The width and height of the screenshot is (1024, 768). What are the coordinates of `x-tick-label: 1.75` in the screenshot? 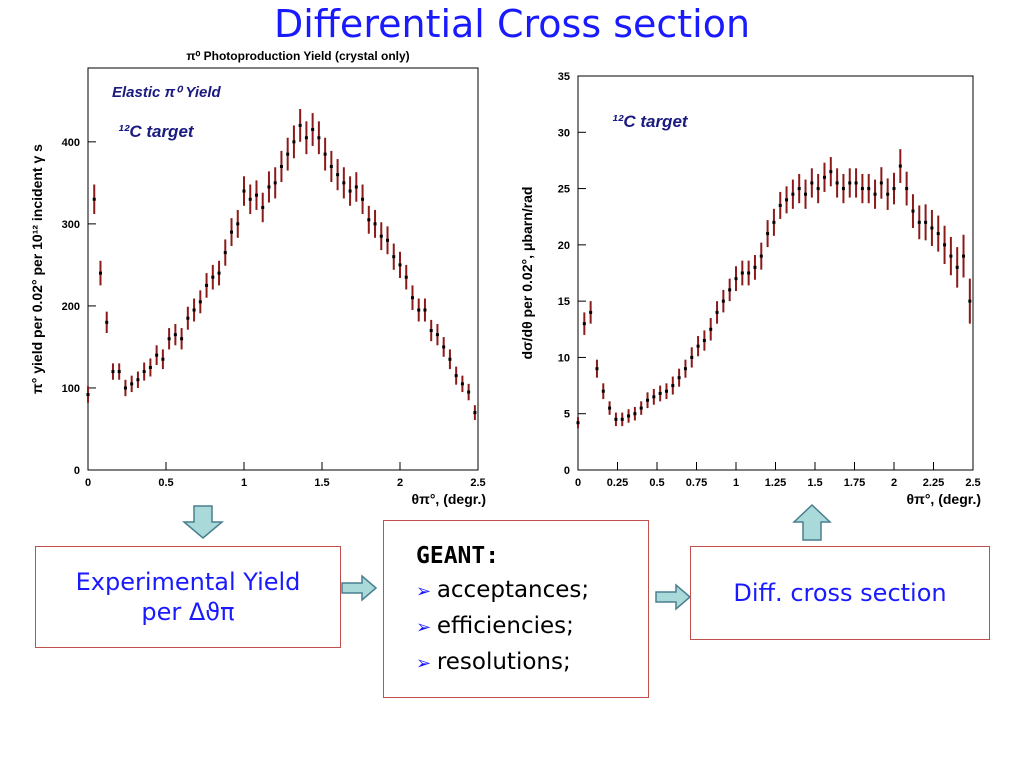 It's located at (854, 483).